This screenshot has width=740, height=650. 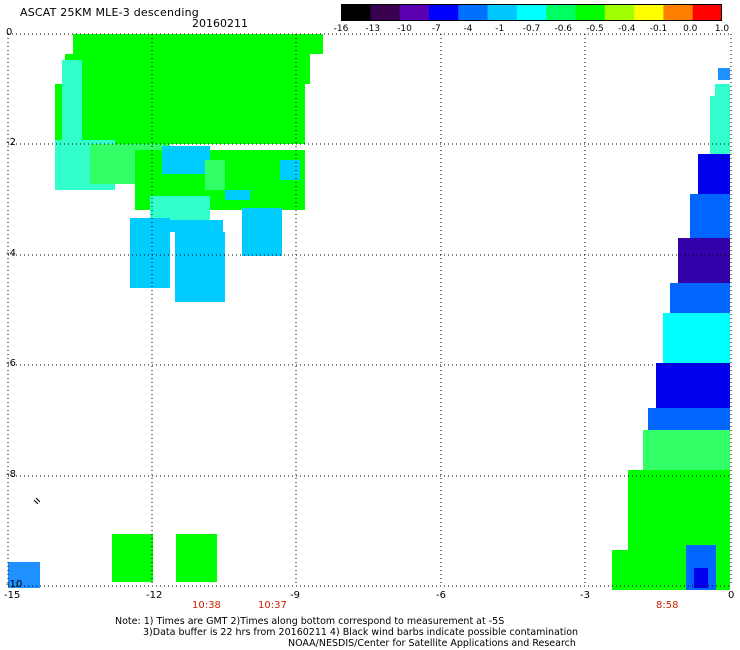 I want to click on colorbar-label: -0.7, so click(x=531, y=29).